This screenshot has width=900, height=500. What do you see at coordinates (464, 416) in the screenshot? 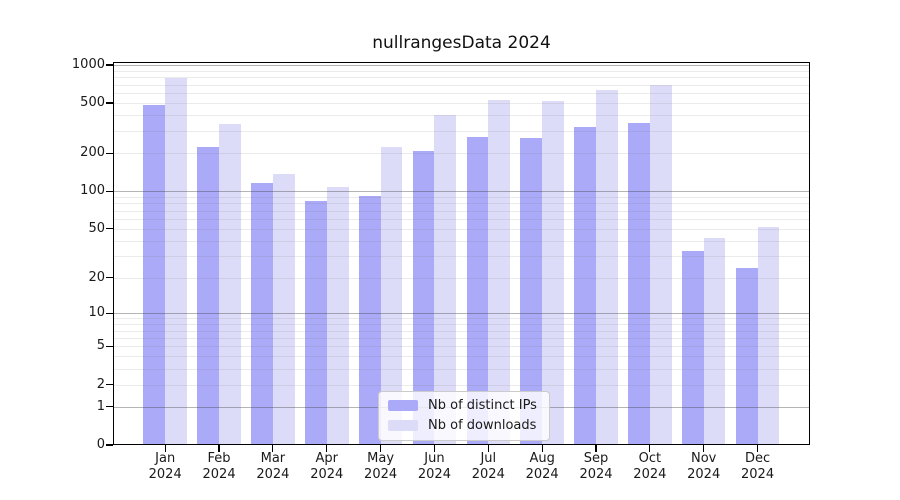
I see `legend: Nb of distinct IPs Nb of downloads` at bounding box center [464, 416].